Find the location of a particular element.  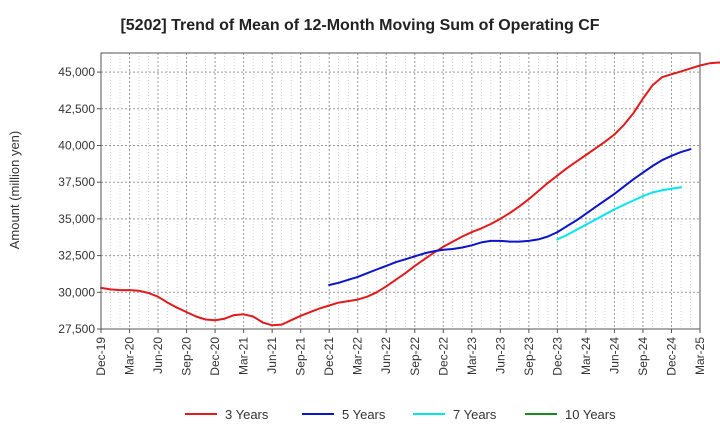

x-tick-label: Jun-20 is located at coordinates (158, 355).